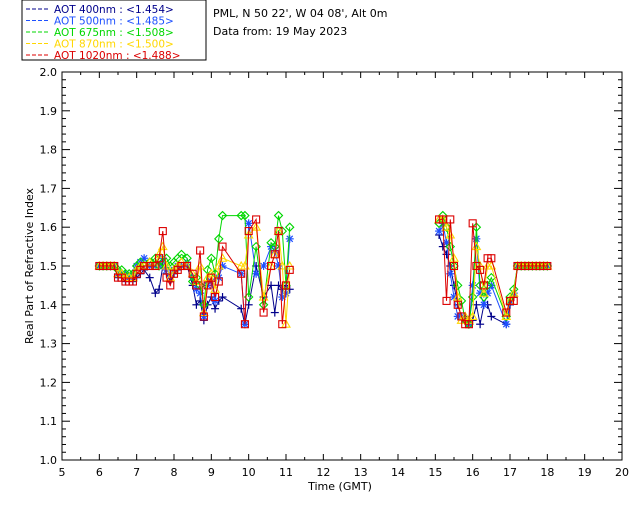 The width and height of the screenshot is (640, 512). Describe the element at coordinates (361, 472) in the screenshot. I see `x-tick-label: 13` at that location.